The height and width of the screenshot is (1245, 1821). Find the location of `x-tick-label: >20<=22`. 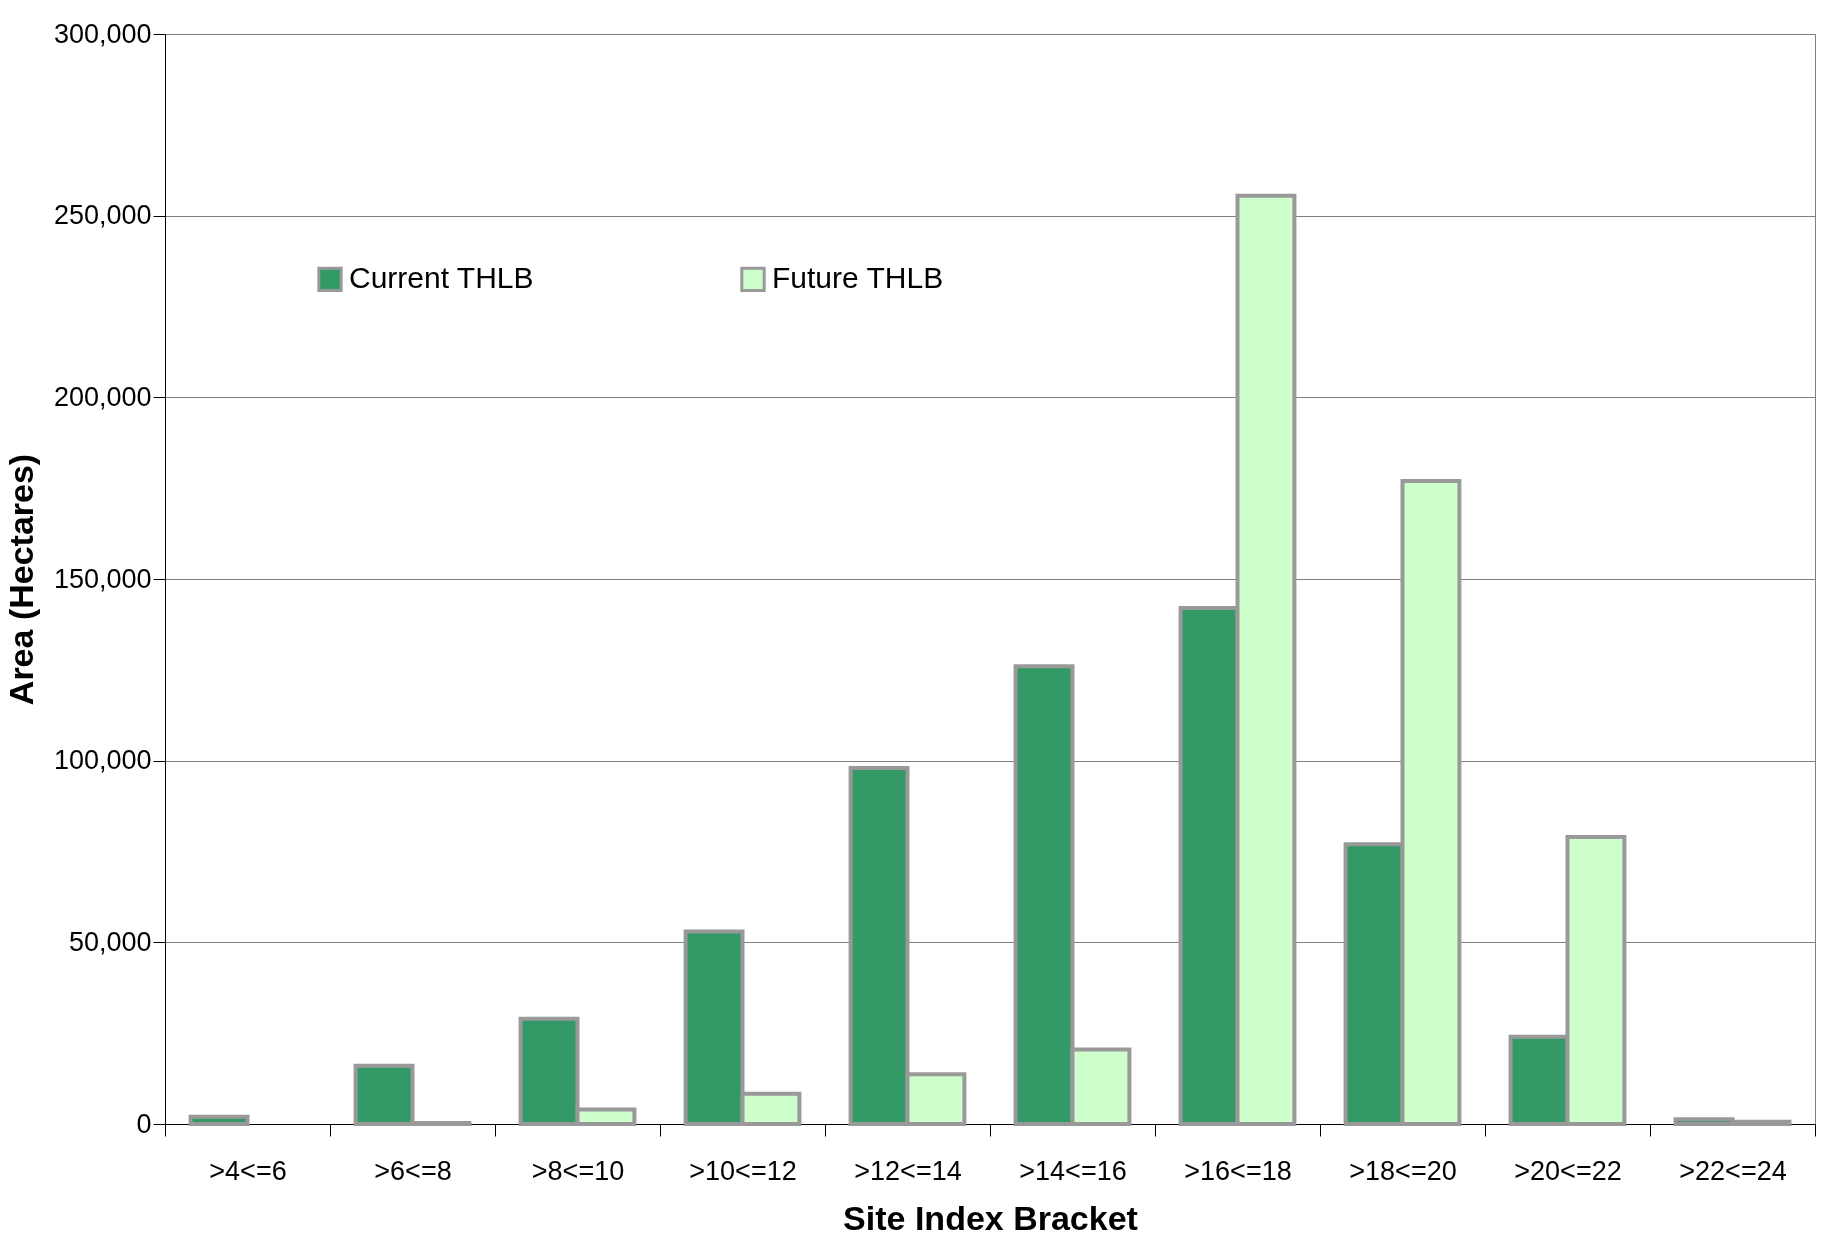

x-tick-label: >20<=22 is located at coordinates (1568, 1170).